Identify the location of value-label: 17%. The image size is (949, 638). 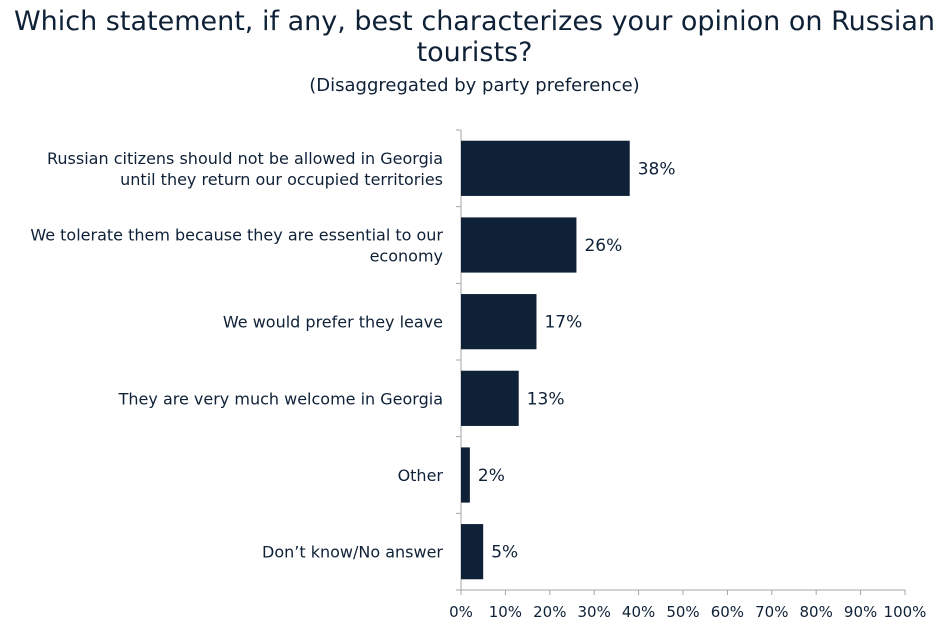
(563, 323).